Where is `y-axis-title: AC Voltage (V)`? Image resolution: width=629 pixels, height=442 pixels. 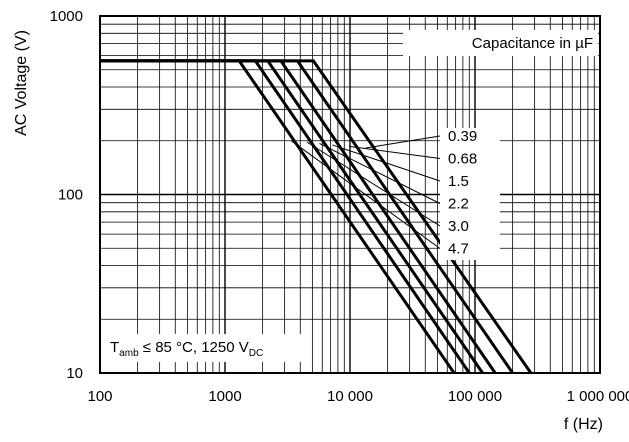 y-axis-title: AC Voltage (V) is located at coordinates (21, 83).